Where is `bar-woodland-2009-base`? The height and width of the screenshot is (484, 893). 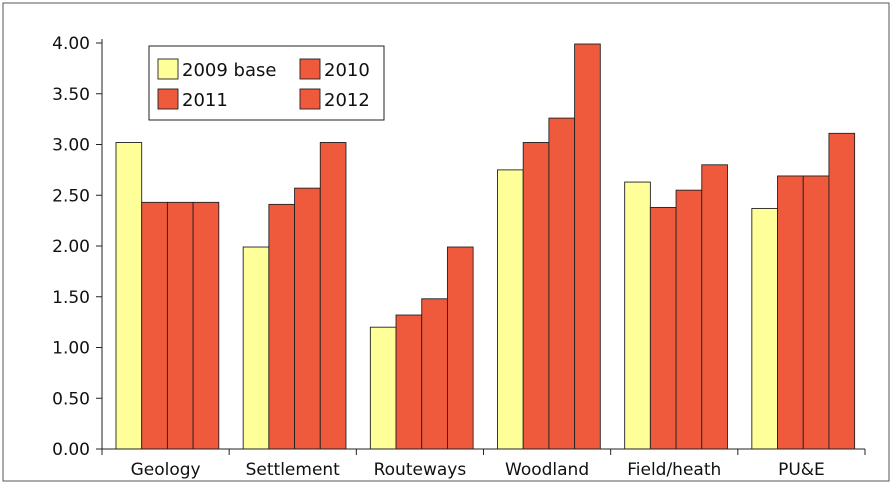
bar-woodland-2009-base is located at coordinates (510, 309).